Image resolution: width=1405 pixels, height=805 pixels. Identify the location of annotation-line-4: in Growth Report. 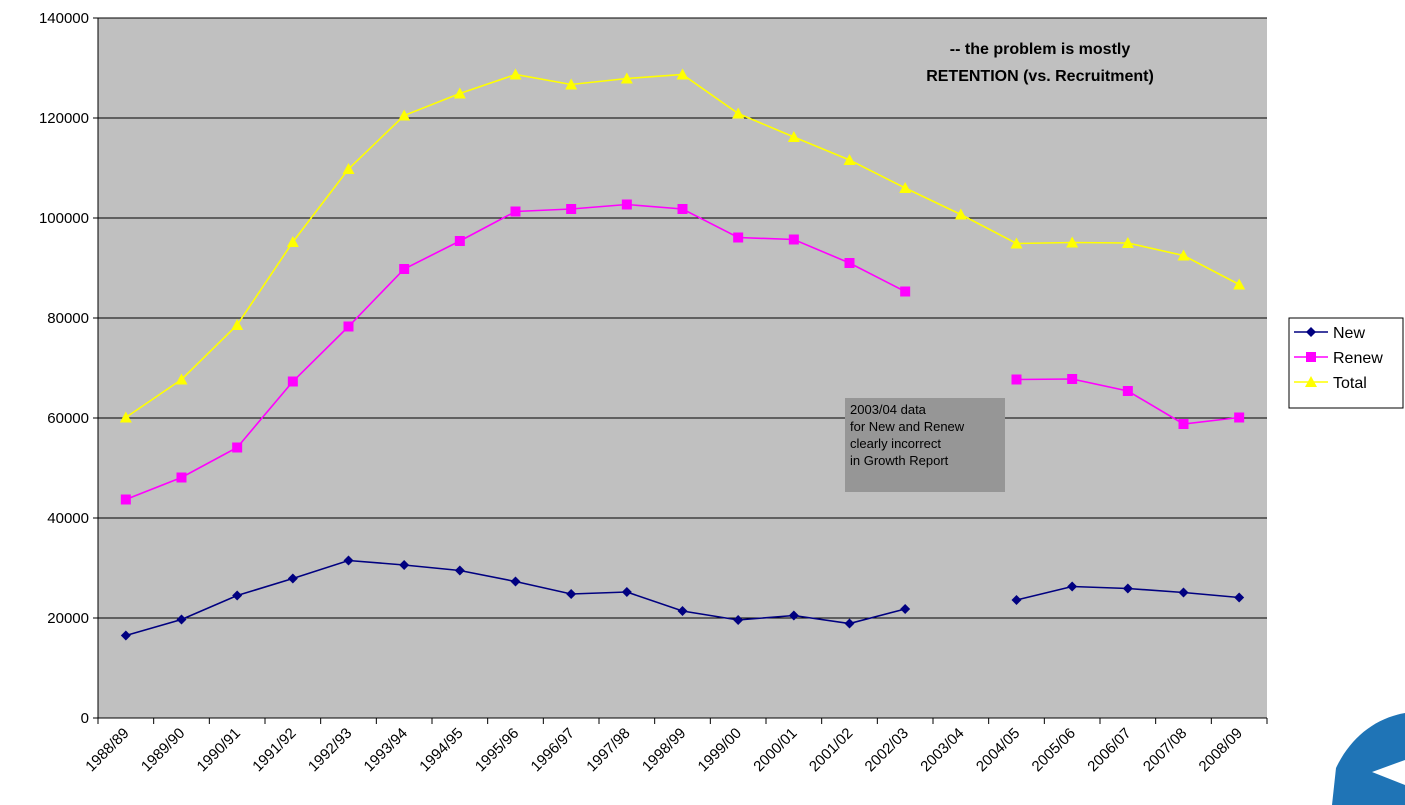
(899, 460).